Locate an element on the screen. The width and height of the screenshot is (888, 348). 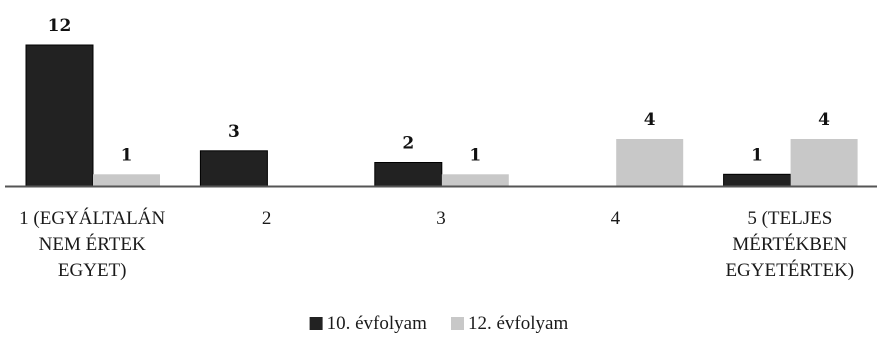
bar-grade12-cat3 is located at coordinates (475, 180).